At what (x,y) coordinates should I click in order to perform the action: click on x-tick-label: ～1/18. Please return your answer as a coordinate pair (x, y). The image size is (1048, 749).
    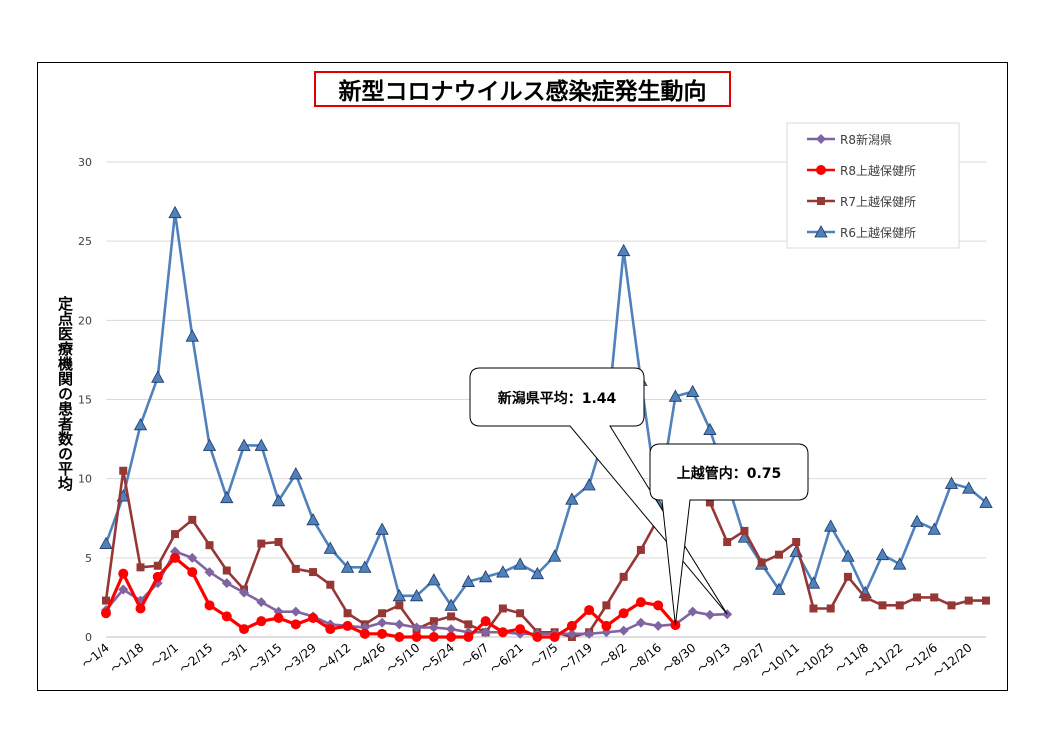
    Looking at the image, I should click on (127, 659).